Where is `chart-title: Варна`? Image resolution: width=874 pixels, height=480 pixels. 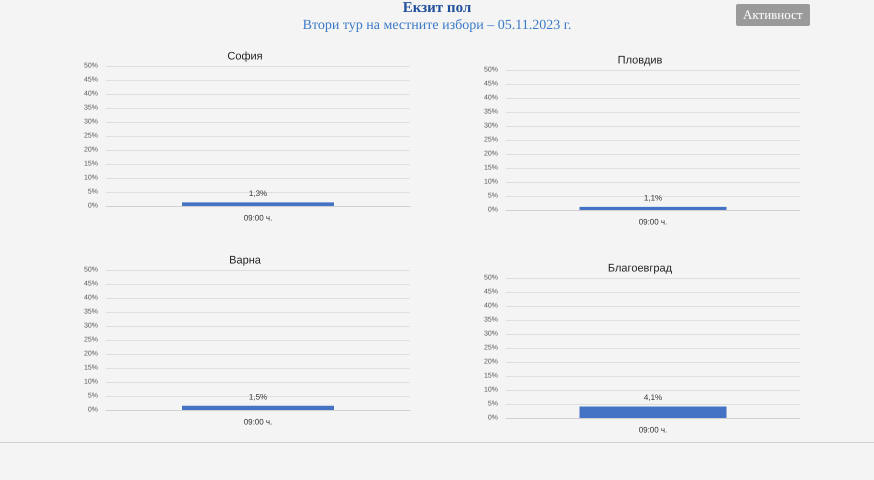 chart-title: Варна is located at coordinates (245, 260).